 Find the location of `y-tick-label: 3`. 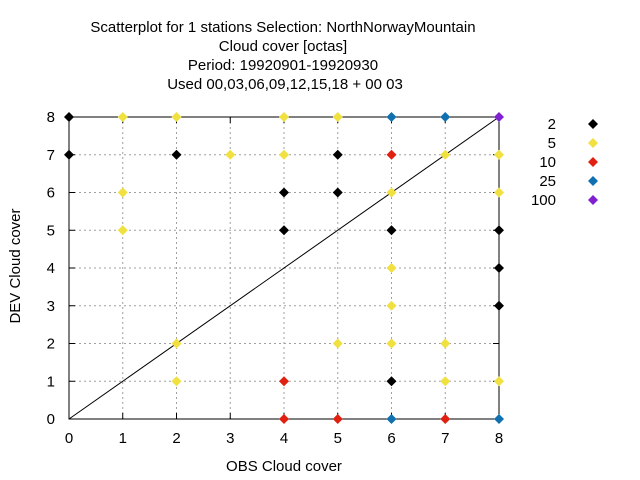

y-tick-label: 3 is located at coordinates (51, 306).